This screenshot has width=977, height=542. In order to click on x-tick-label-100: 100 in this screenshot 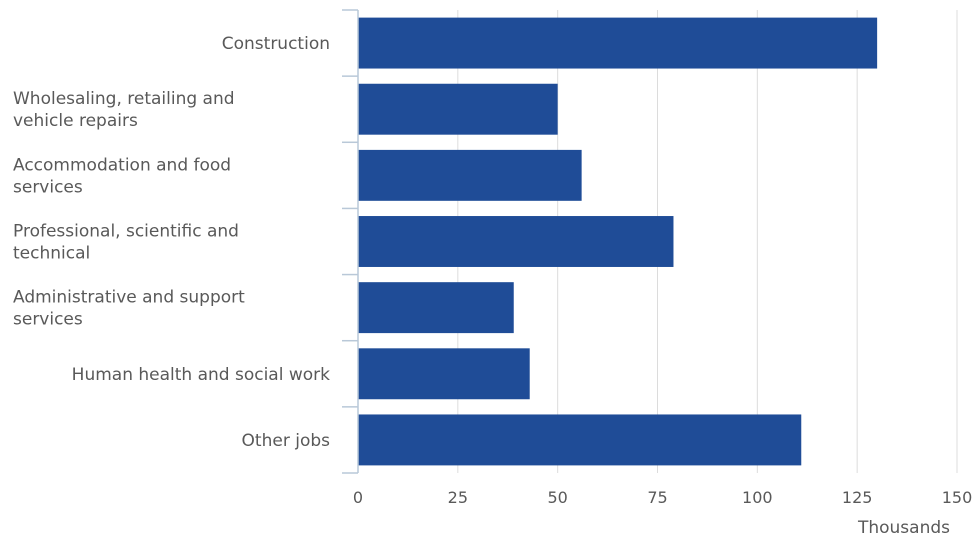, I will do `click(757, 497)`.